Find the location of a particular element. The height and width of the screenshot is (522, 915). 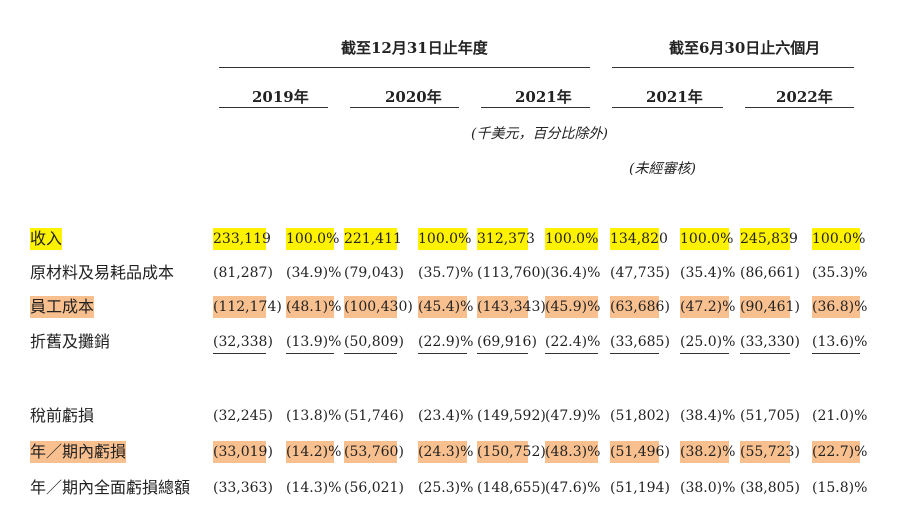

year-header-2022-h1: 2022年 is located at coordinates (804, 97).